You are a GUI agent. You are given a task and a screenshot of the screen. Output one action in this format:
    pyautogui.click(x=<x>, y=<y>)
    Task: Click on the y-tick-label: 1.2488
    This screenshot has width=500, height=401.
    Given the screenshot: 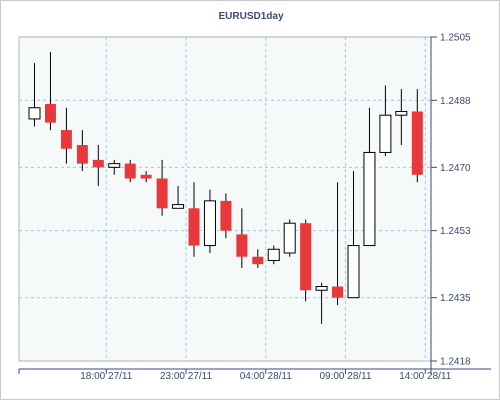 What is the action you would take?
    pyautogui.click(x=455, y=101)
    